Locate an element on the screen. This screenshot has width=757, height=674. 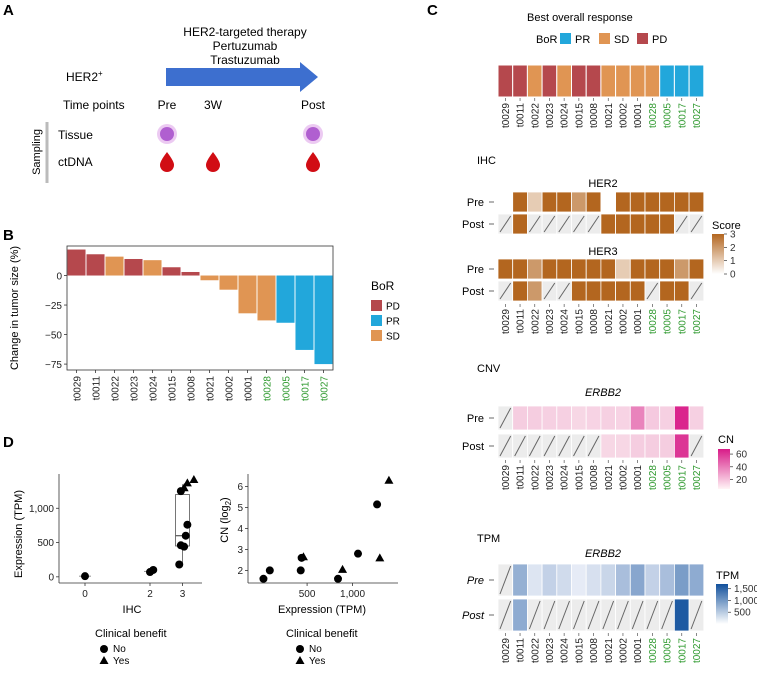
ihc-expr-x-axis-title: IHC is located at coordinates (132, 610).